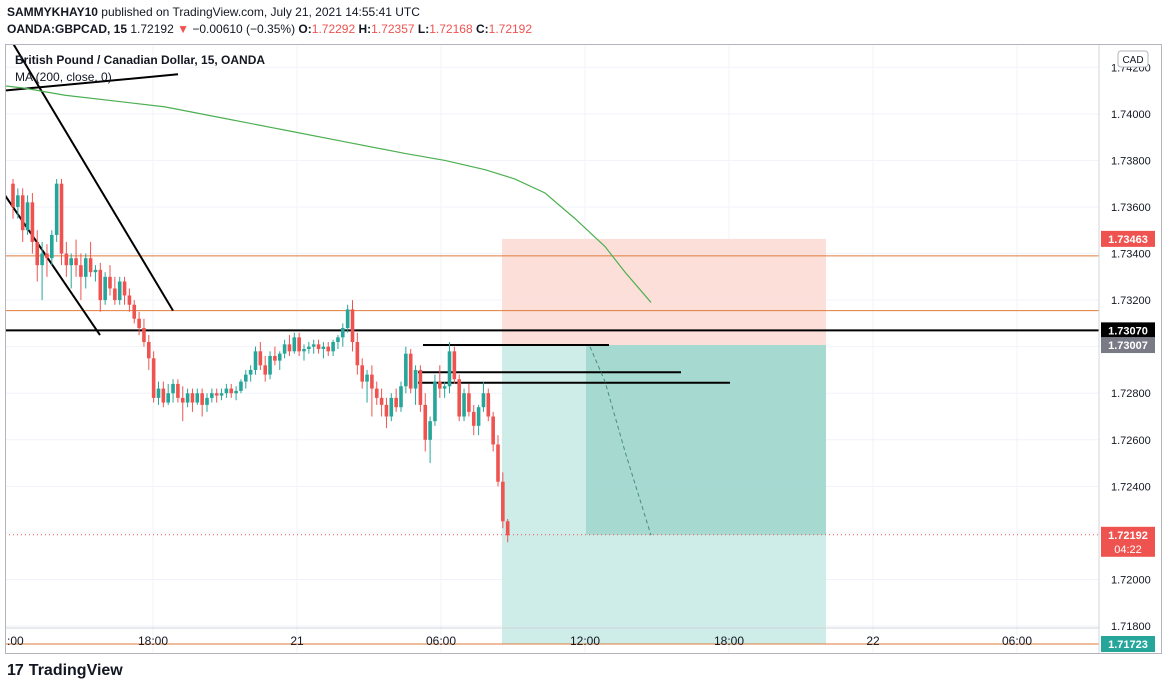 The height and width of the screenshot is (690, 1171). Describe the element at coordinates (451, 29) in the screenshot. I see `low-value: 1.72168` at that location.